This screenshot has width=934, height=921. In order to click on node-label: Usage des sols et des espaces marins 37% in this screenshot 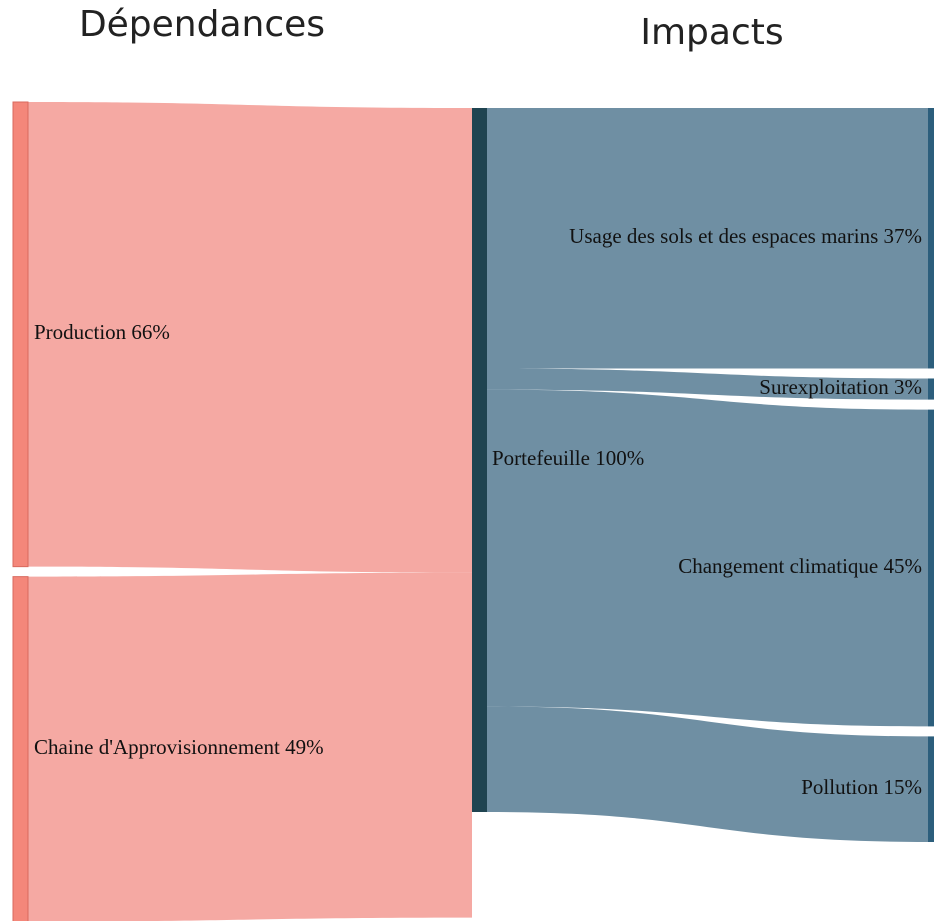, I will do `click(745, 236)`.